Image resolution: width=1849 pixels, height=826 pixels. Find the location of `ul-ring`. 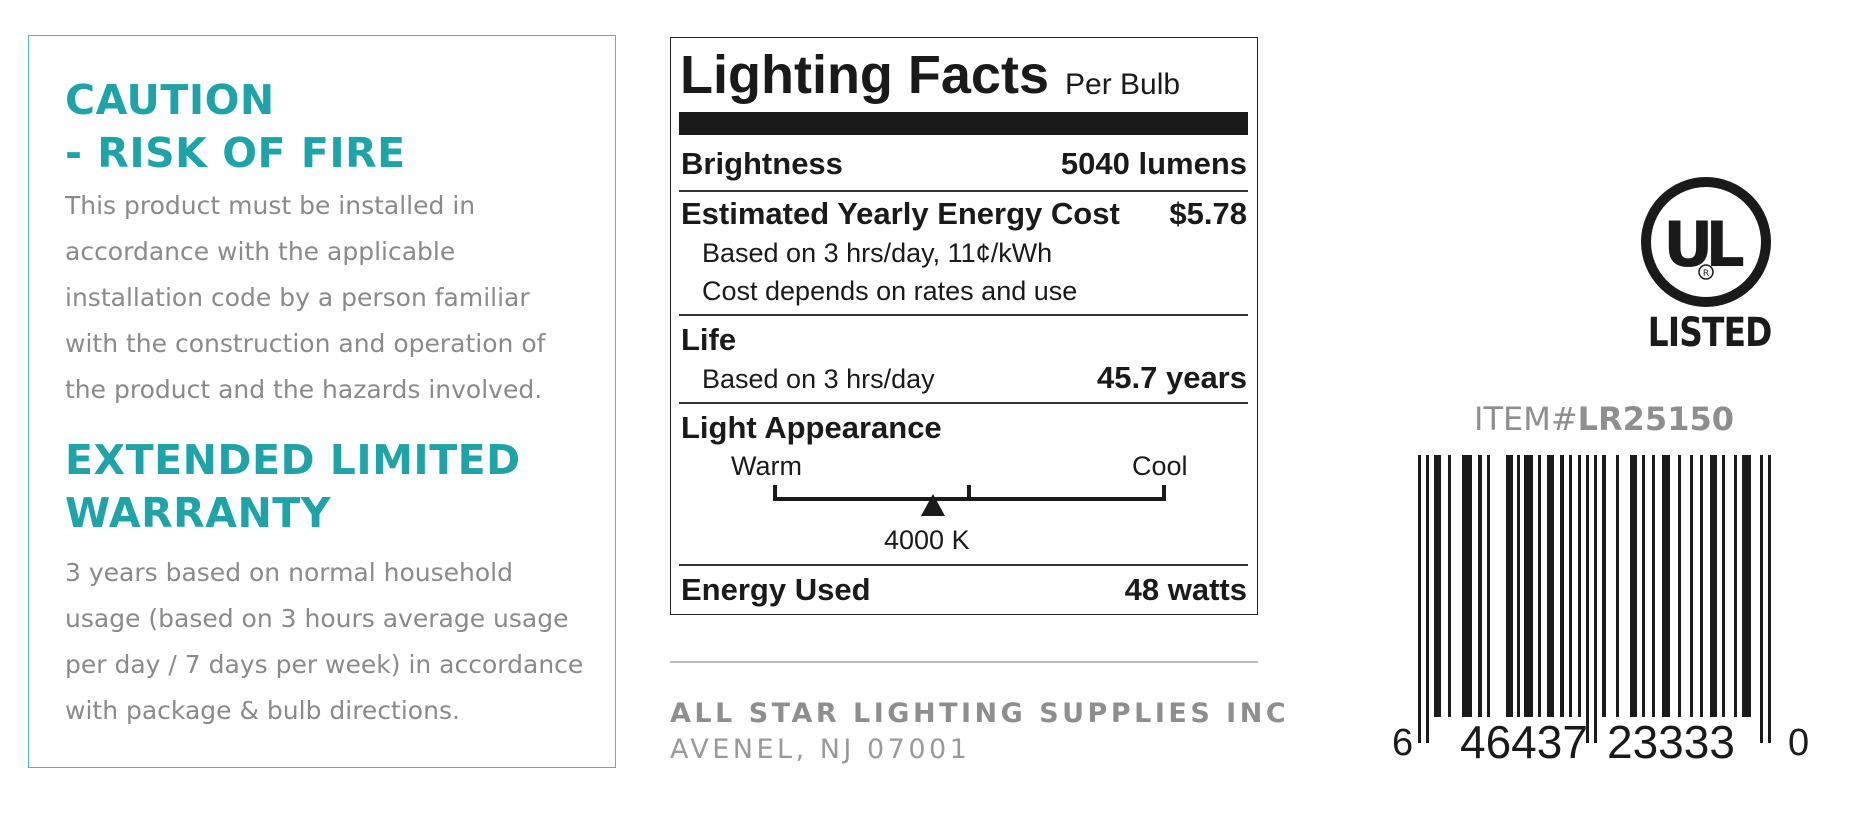

ul-ring is located at coordinates (1706, 242).